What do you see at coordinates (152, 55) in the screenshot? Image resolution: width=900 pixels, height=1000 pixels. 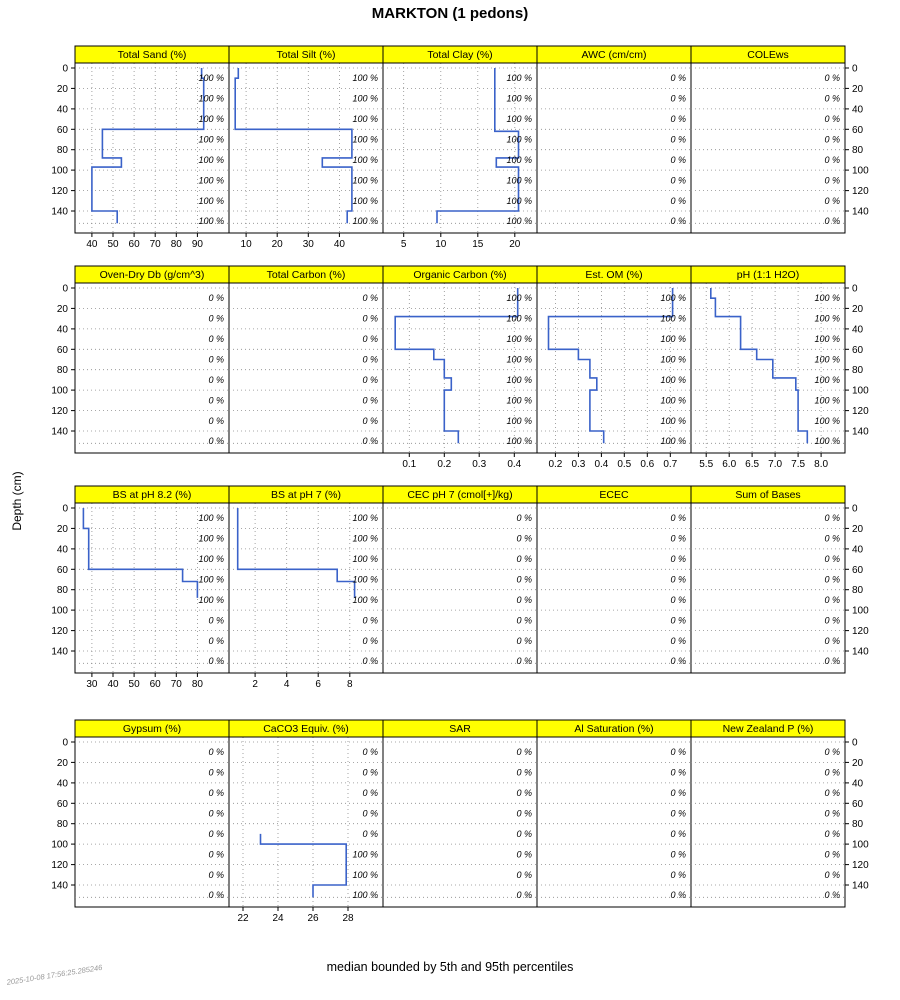 I see `panel-title: Total Sand (%)` at bounding box center [152, 55].